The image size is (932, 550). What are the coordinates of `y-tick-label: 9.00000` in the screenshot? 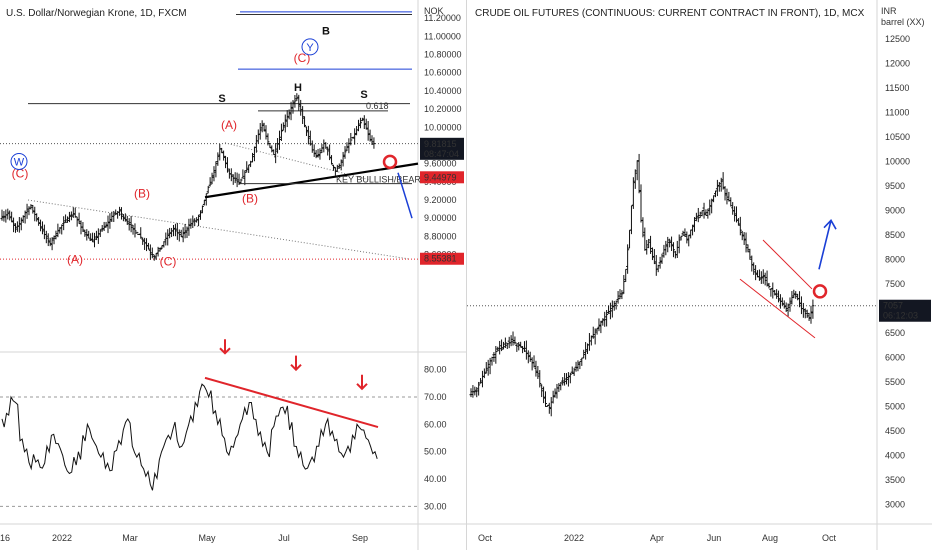 It's located at (440, 218).